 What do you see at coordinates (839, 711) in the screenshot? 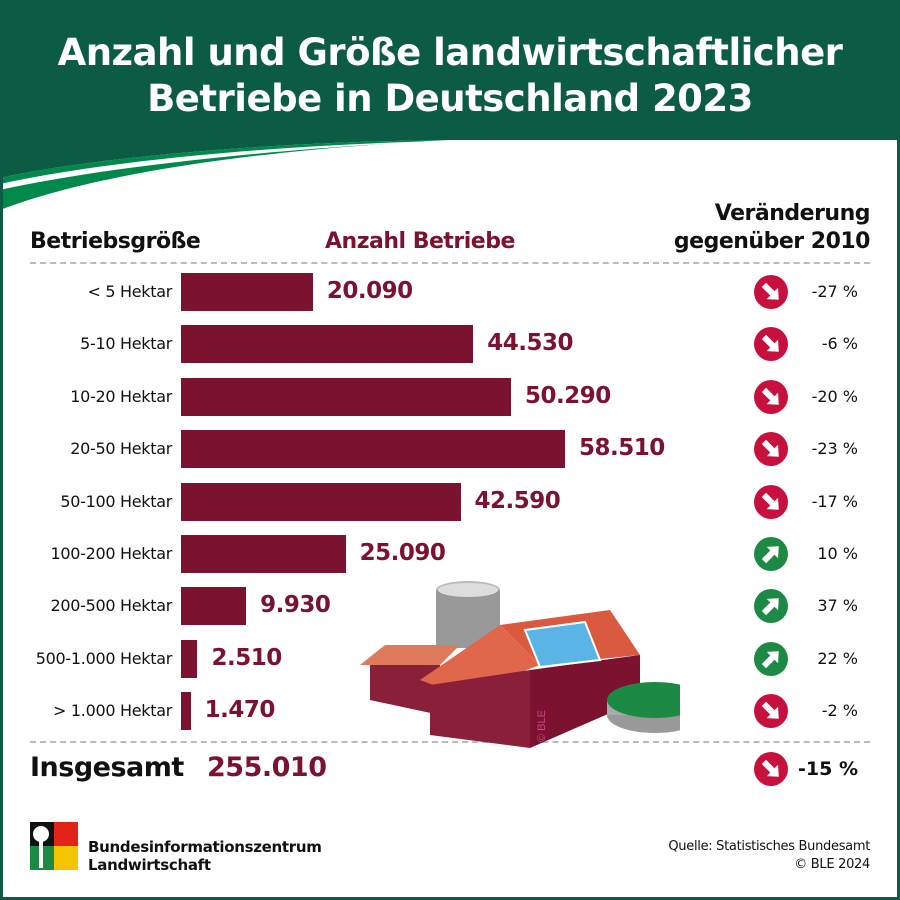
I see `change-label: -2 %` at bounding box center [839, 711].